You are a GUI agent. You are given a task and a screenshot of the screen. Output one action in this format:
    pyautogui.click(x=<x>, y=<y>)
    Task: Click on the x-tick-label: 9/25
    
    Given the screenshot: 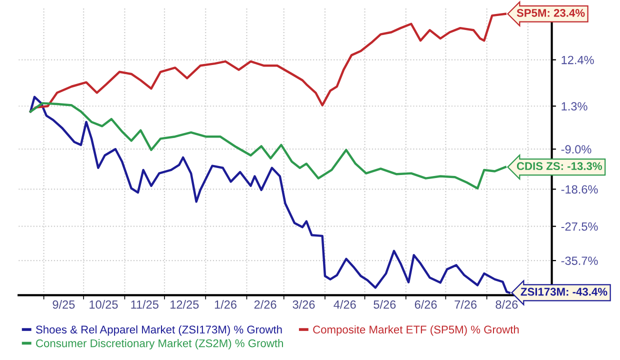 What is the action you would take?
    pyautogui.click(x=63, y=304)
    